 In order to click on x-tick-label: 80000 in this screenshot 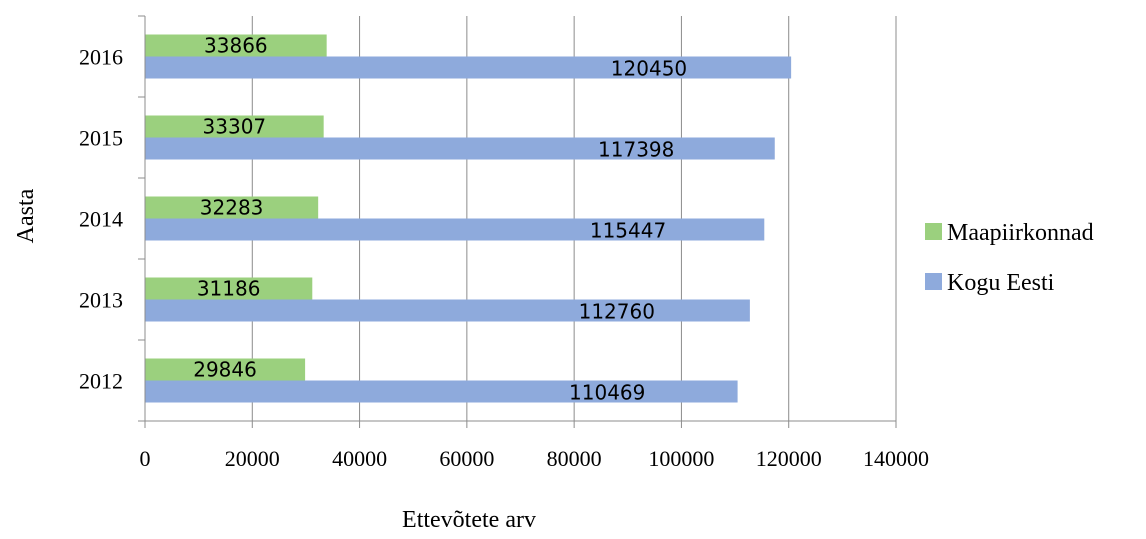, I will do `click(574, 458)`.